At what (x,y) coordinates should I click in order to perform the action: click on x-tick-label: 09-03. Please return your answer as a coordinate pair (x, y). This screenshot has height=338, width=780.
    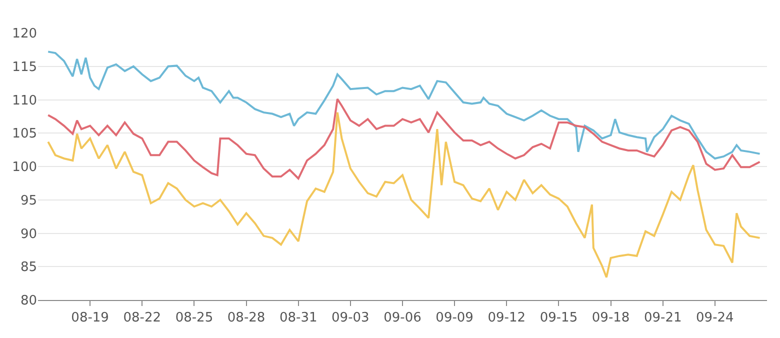
    Looking at the image, I should click on (351, 318).